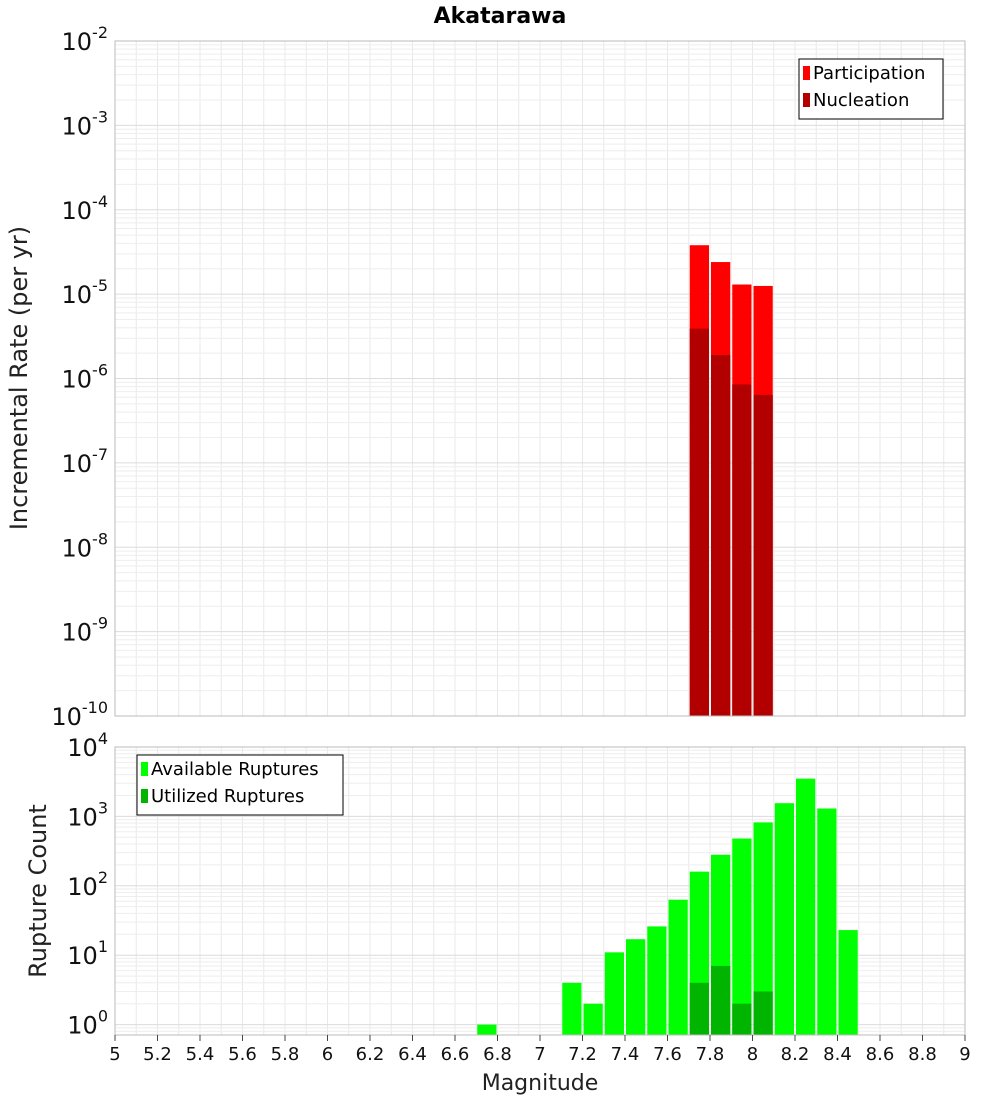 The width and height of the screenshot is (1000, 1100). What do you see at coordinates (370, 1054) in the screenshot?
I see `x-tick-label: 6.2` at bounding box center [370, 1054].